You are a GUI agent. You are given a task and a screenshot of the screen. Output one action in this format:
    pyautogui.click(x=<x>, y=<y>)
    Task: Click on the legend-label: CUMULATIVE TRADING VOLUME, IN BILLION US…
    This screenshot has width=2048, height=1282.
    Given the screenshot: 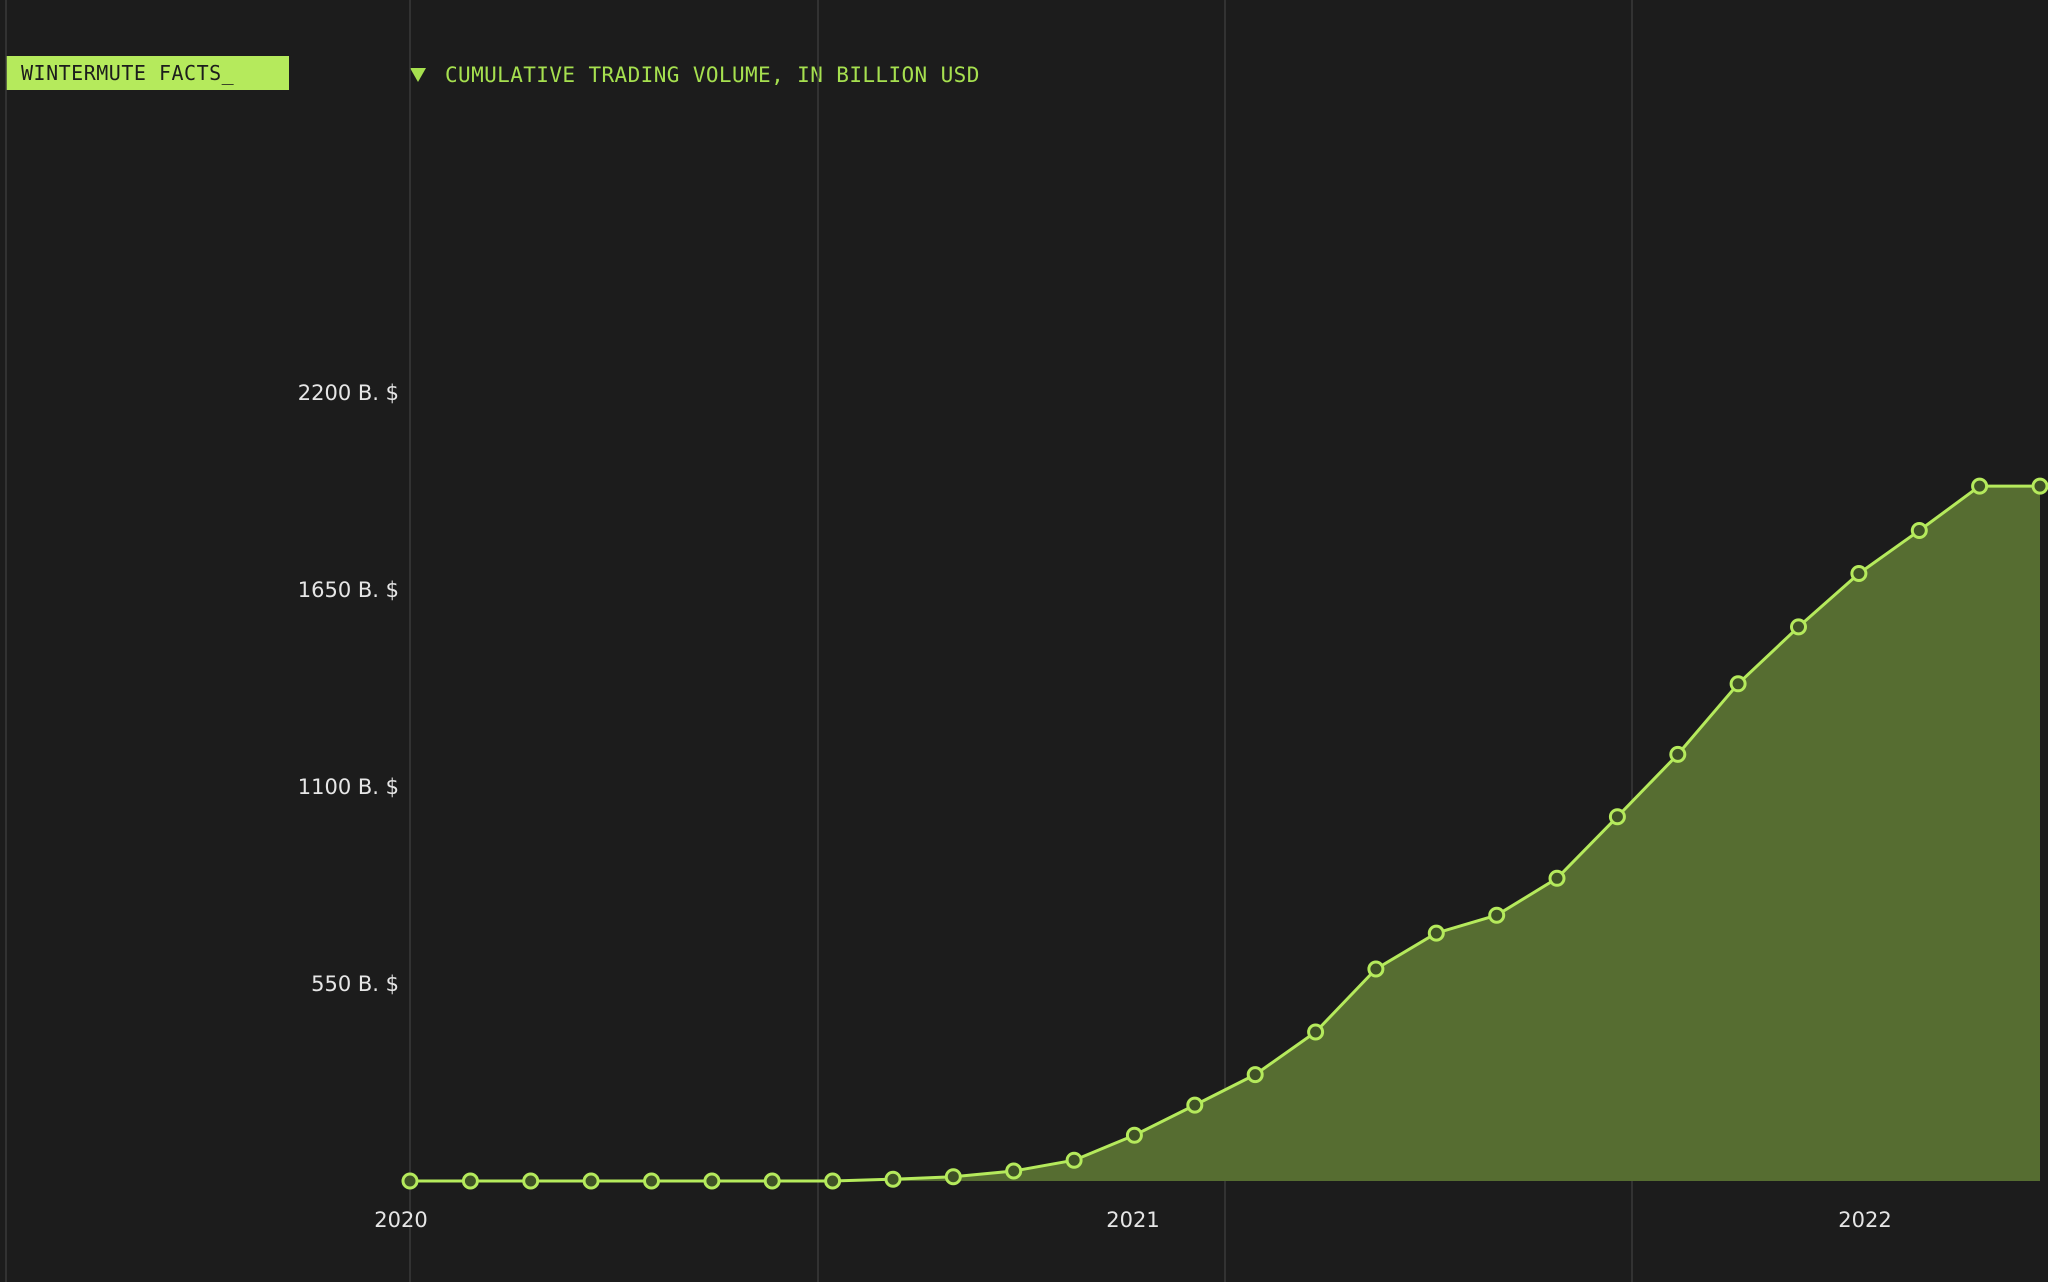 What is the action you would take?
    pyautogui.click(x=712, y=75)
    